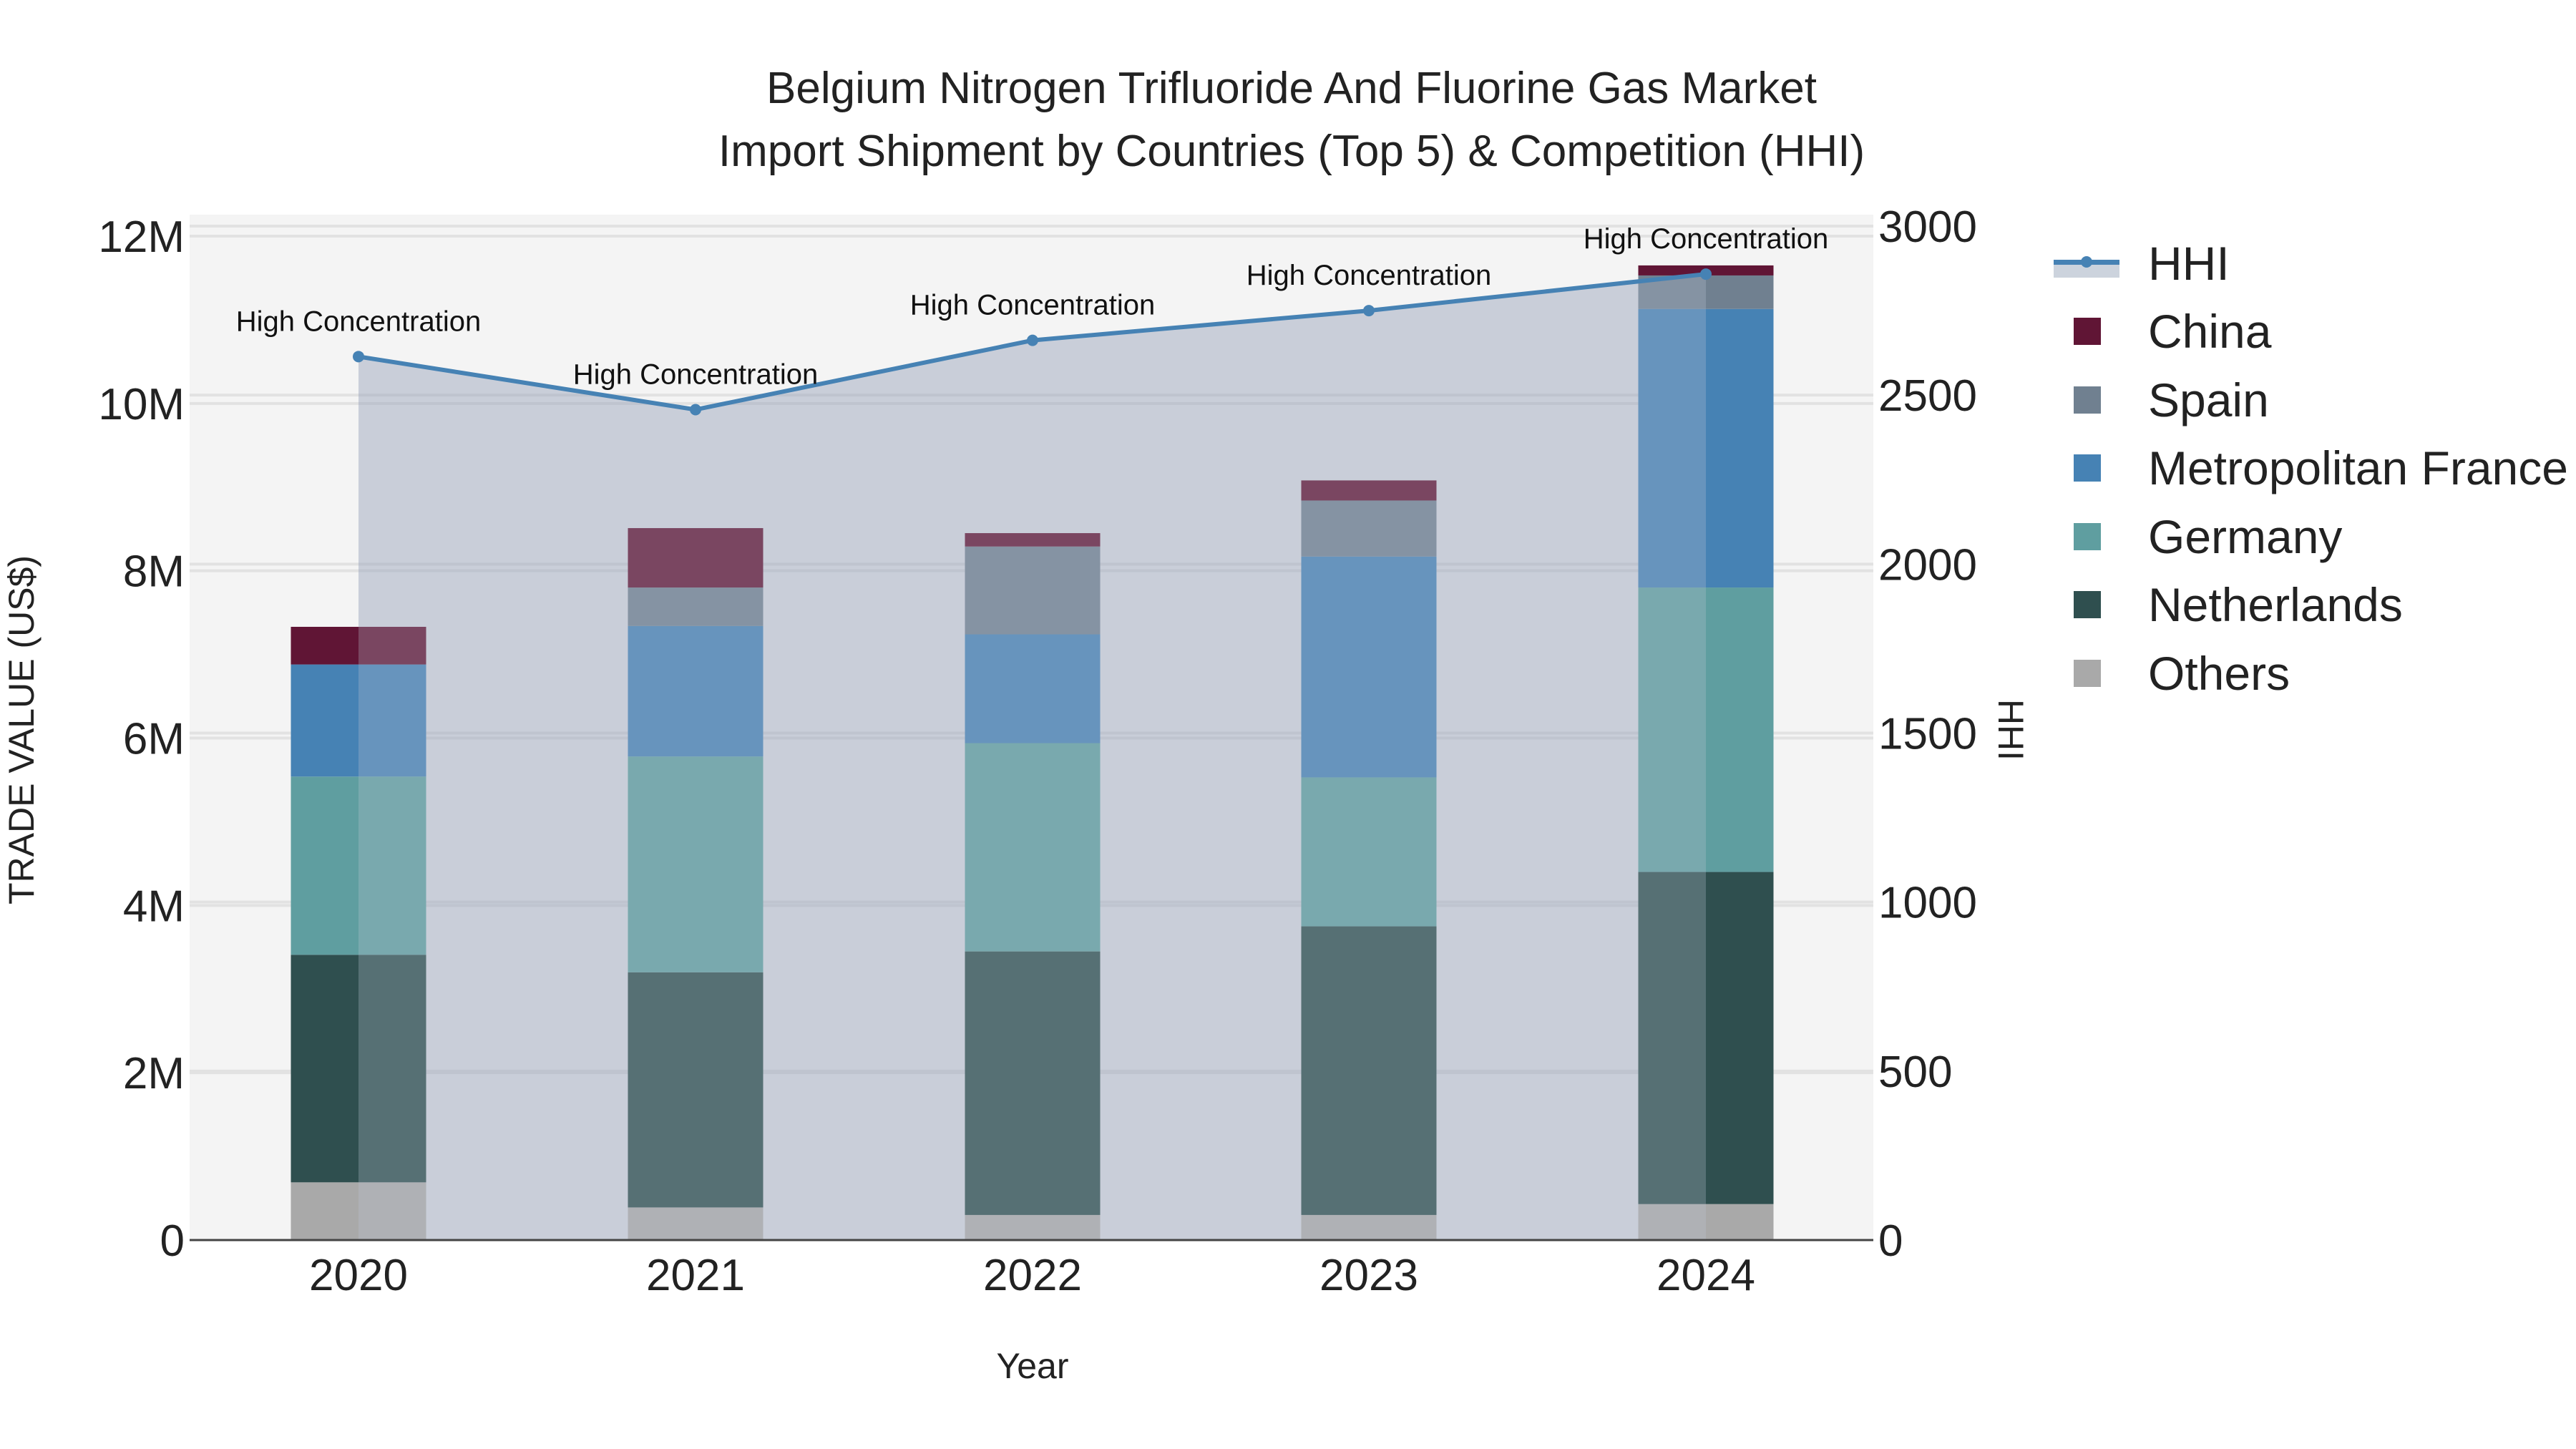  I want to click on legend-label: Metropolitan France, so click(2358, 468).